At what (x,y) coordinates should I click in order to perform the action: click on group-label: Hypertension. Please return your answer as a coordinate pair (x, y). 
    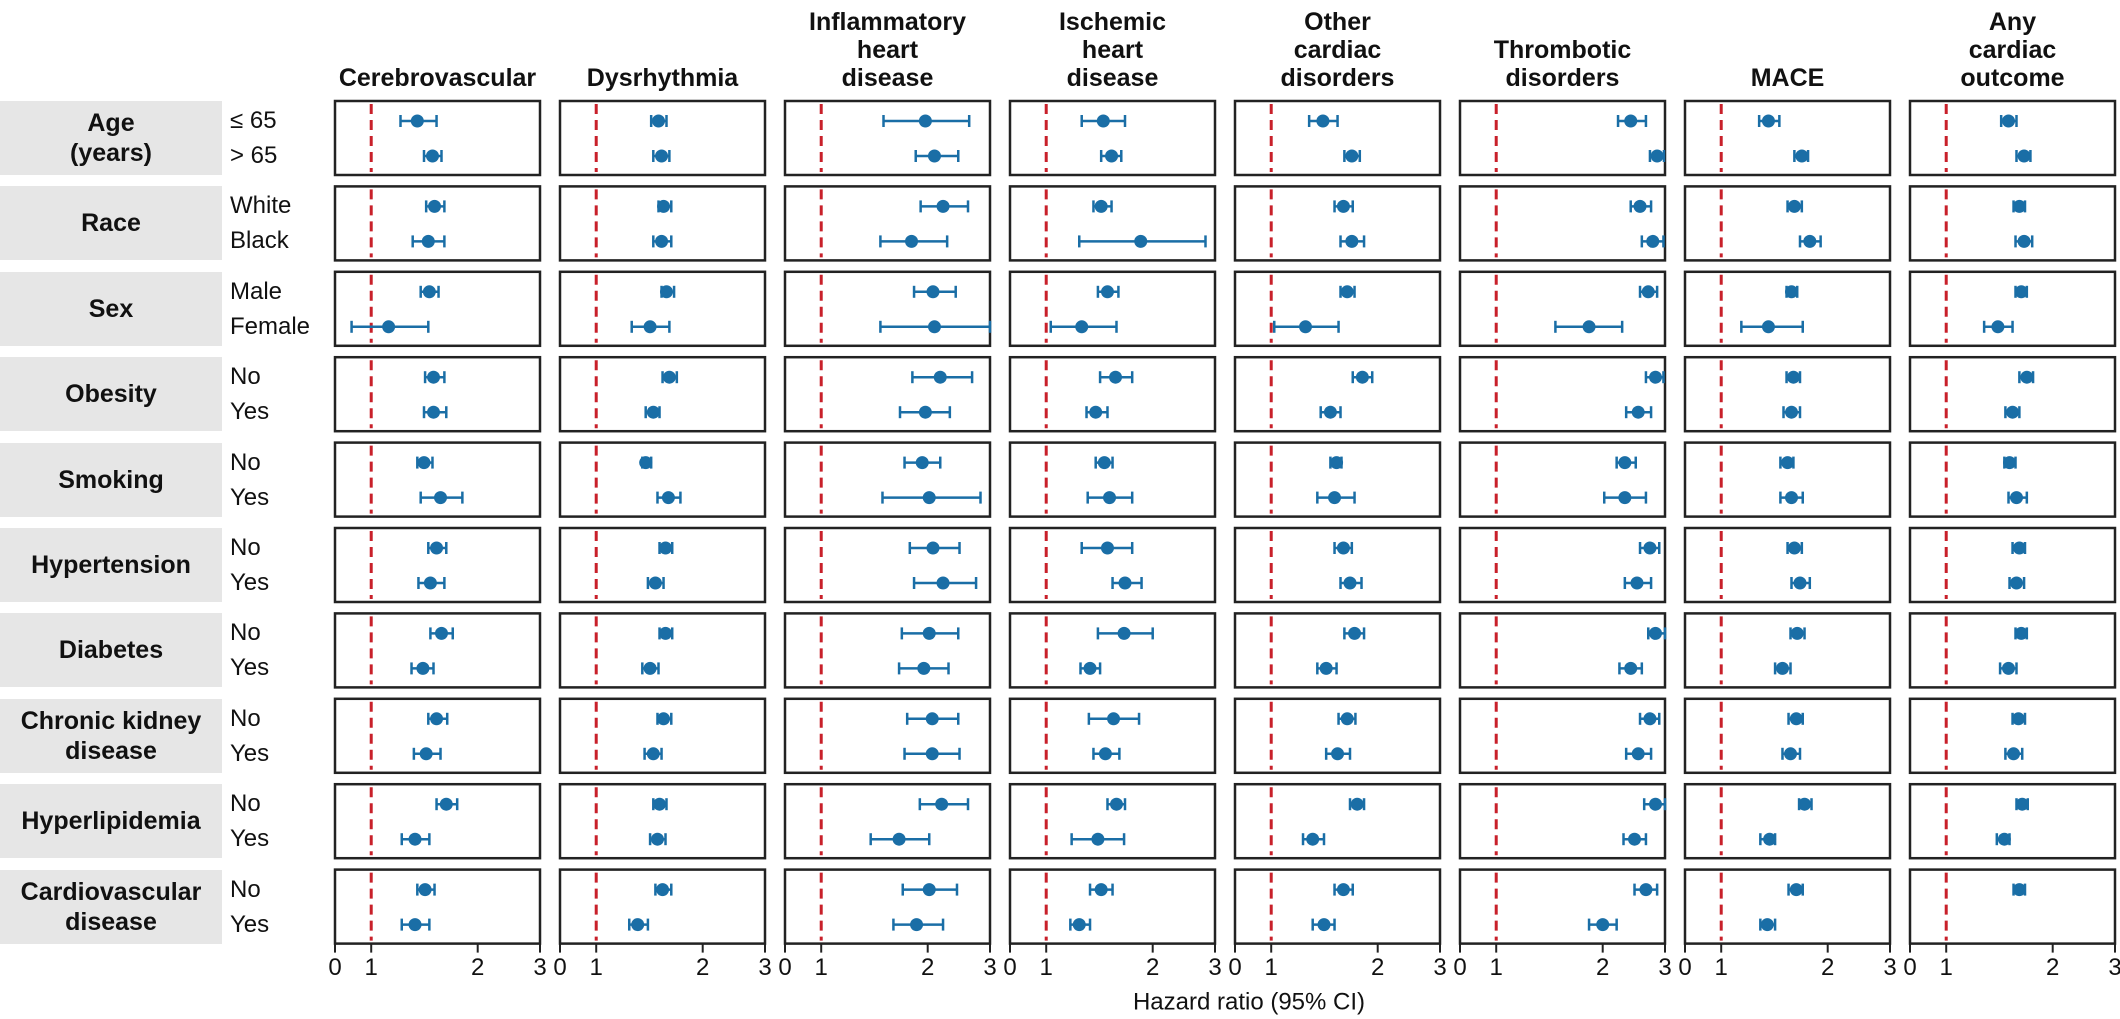
    Looking at the image, I should click on (111, 565).